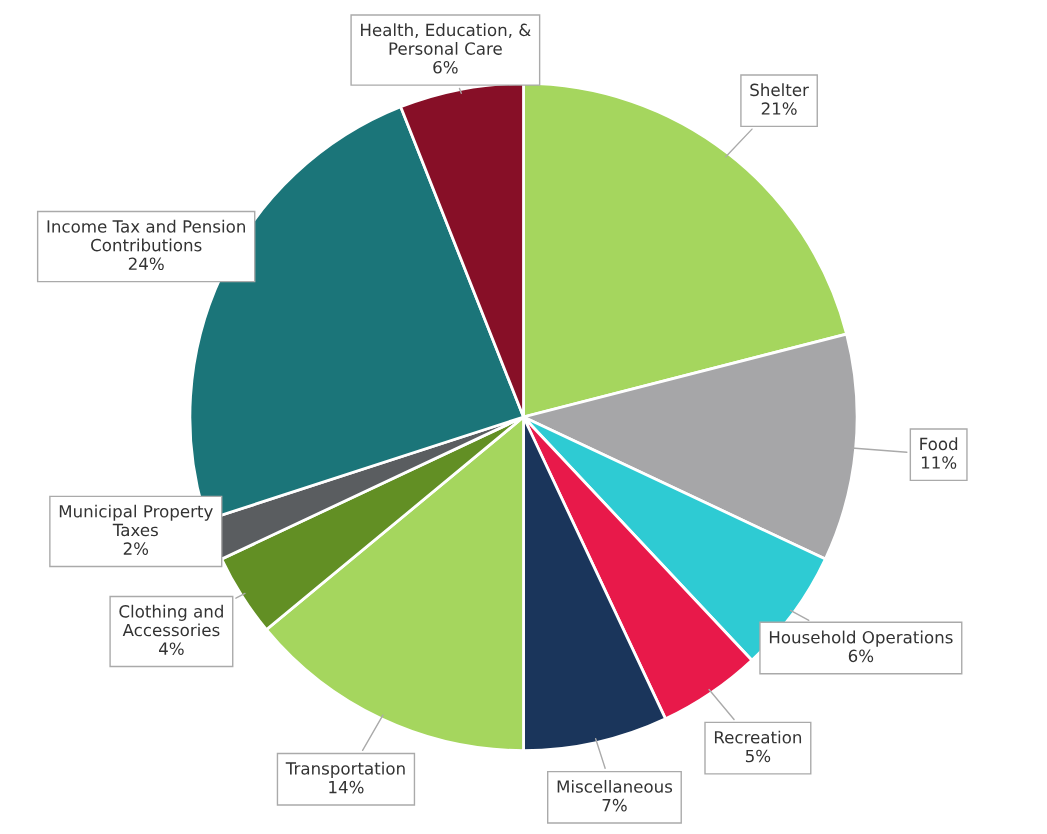 This screenshot has height=834, width=1047. Describe the element at coordinates (779, 108) in the screenshot. I see `data-label: 21%` at that location.